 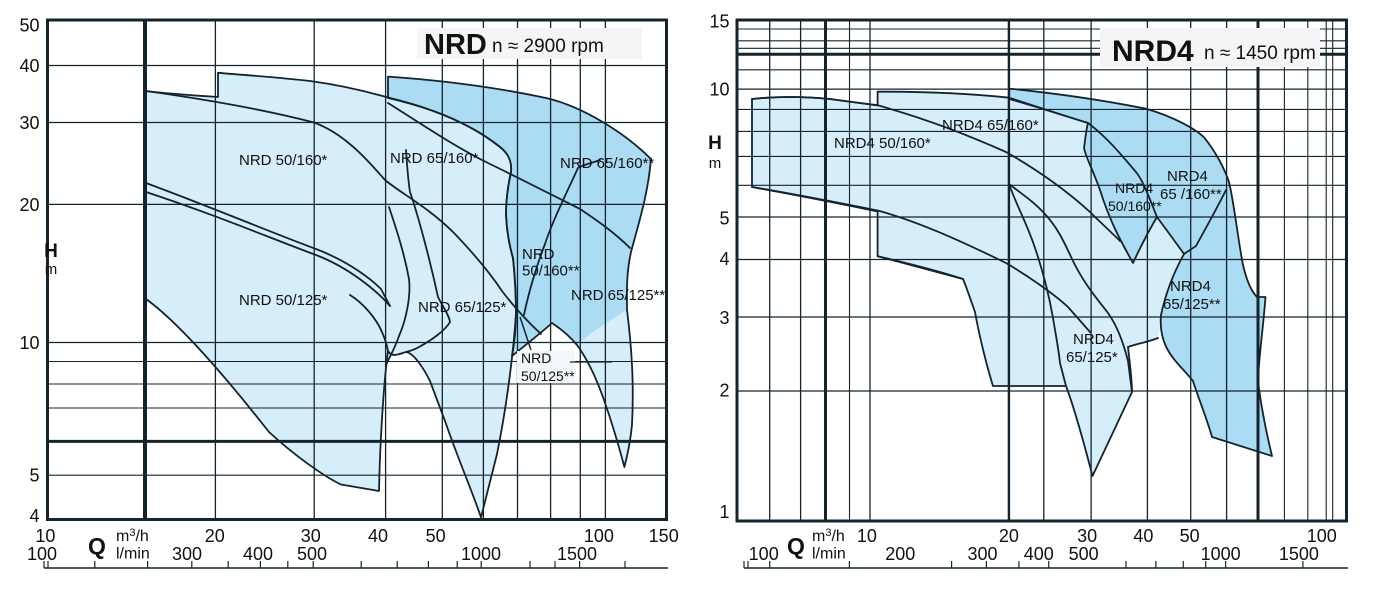 I want to click on svg-text: 3, so click(x=724, y=318).